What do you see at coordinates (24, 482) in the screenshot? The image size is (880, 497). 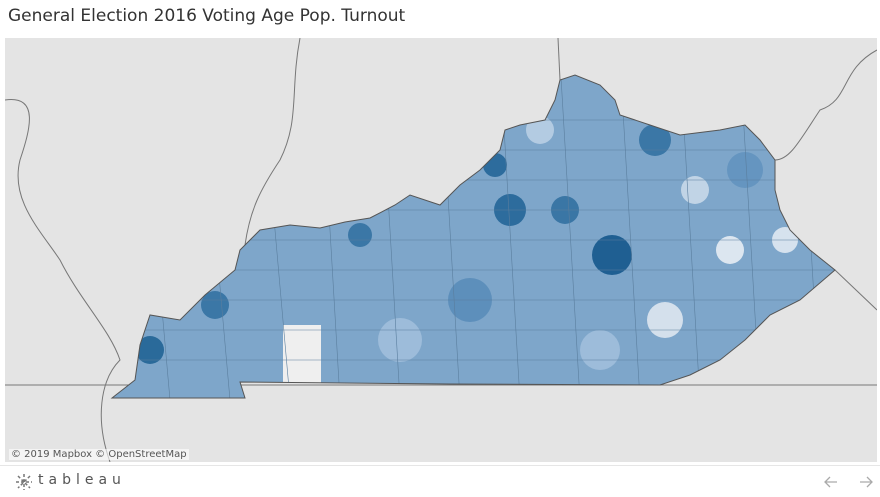 I see `tableau-icon` at bounding box center [24, 482].